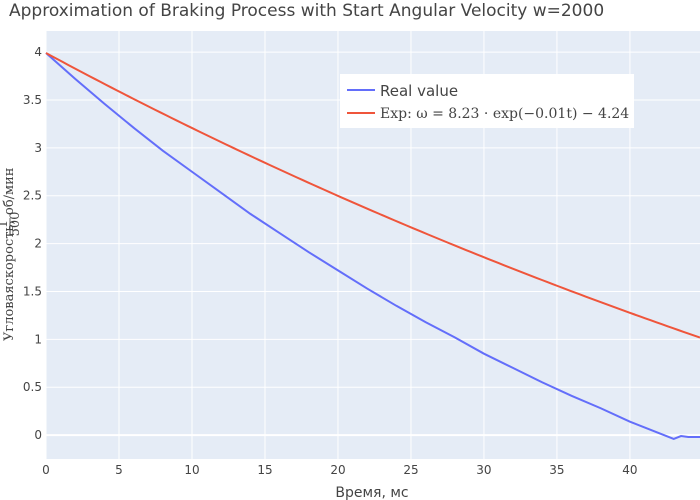 This screenshot has height=500, width=700. Describe the element at coordinates (504, 114) in the screenshot. I see `legend-label-exp: Exp: ω = 8.23 · exp(−0.01t) − 4.24` at that location.